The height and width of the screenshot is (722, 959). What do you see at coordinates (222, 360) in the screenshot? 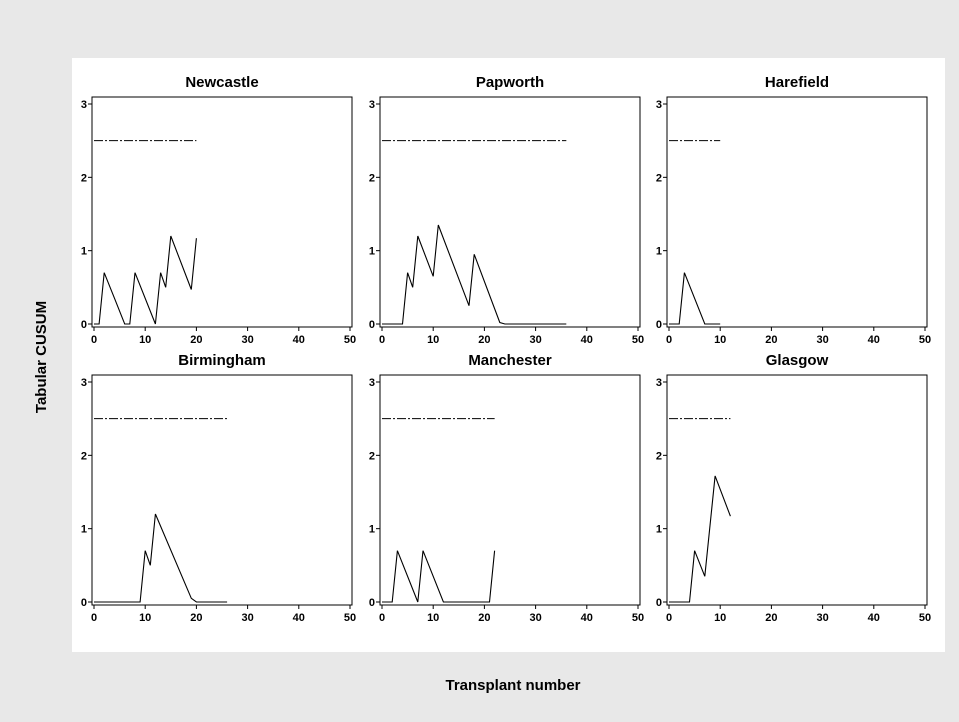
I see `panel-title: Birmingham` at bounding box center [222, 360].